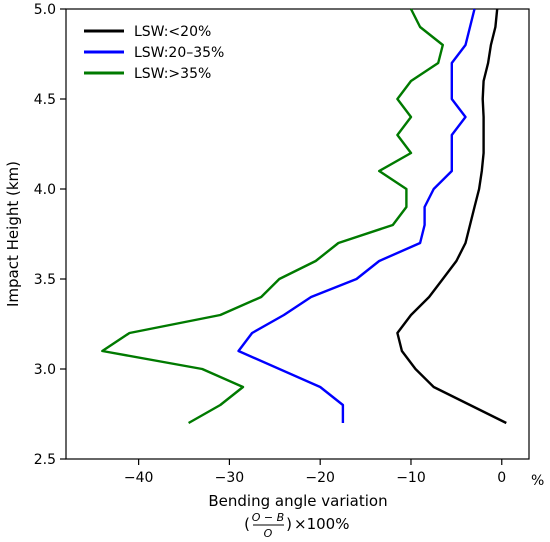  What do you see at coordinates (501, 478) in the screenshot?
I see `x-tick-label: 0` at bounding box center [501, 478].